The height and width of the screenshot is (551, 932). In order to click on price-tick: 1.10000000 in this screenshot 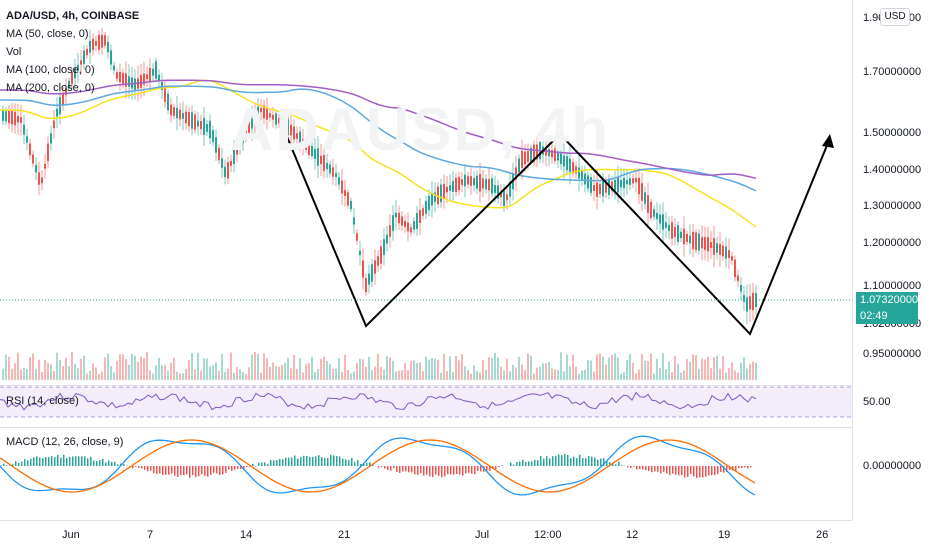, I will do `click(892, 286)`.